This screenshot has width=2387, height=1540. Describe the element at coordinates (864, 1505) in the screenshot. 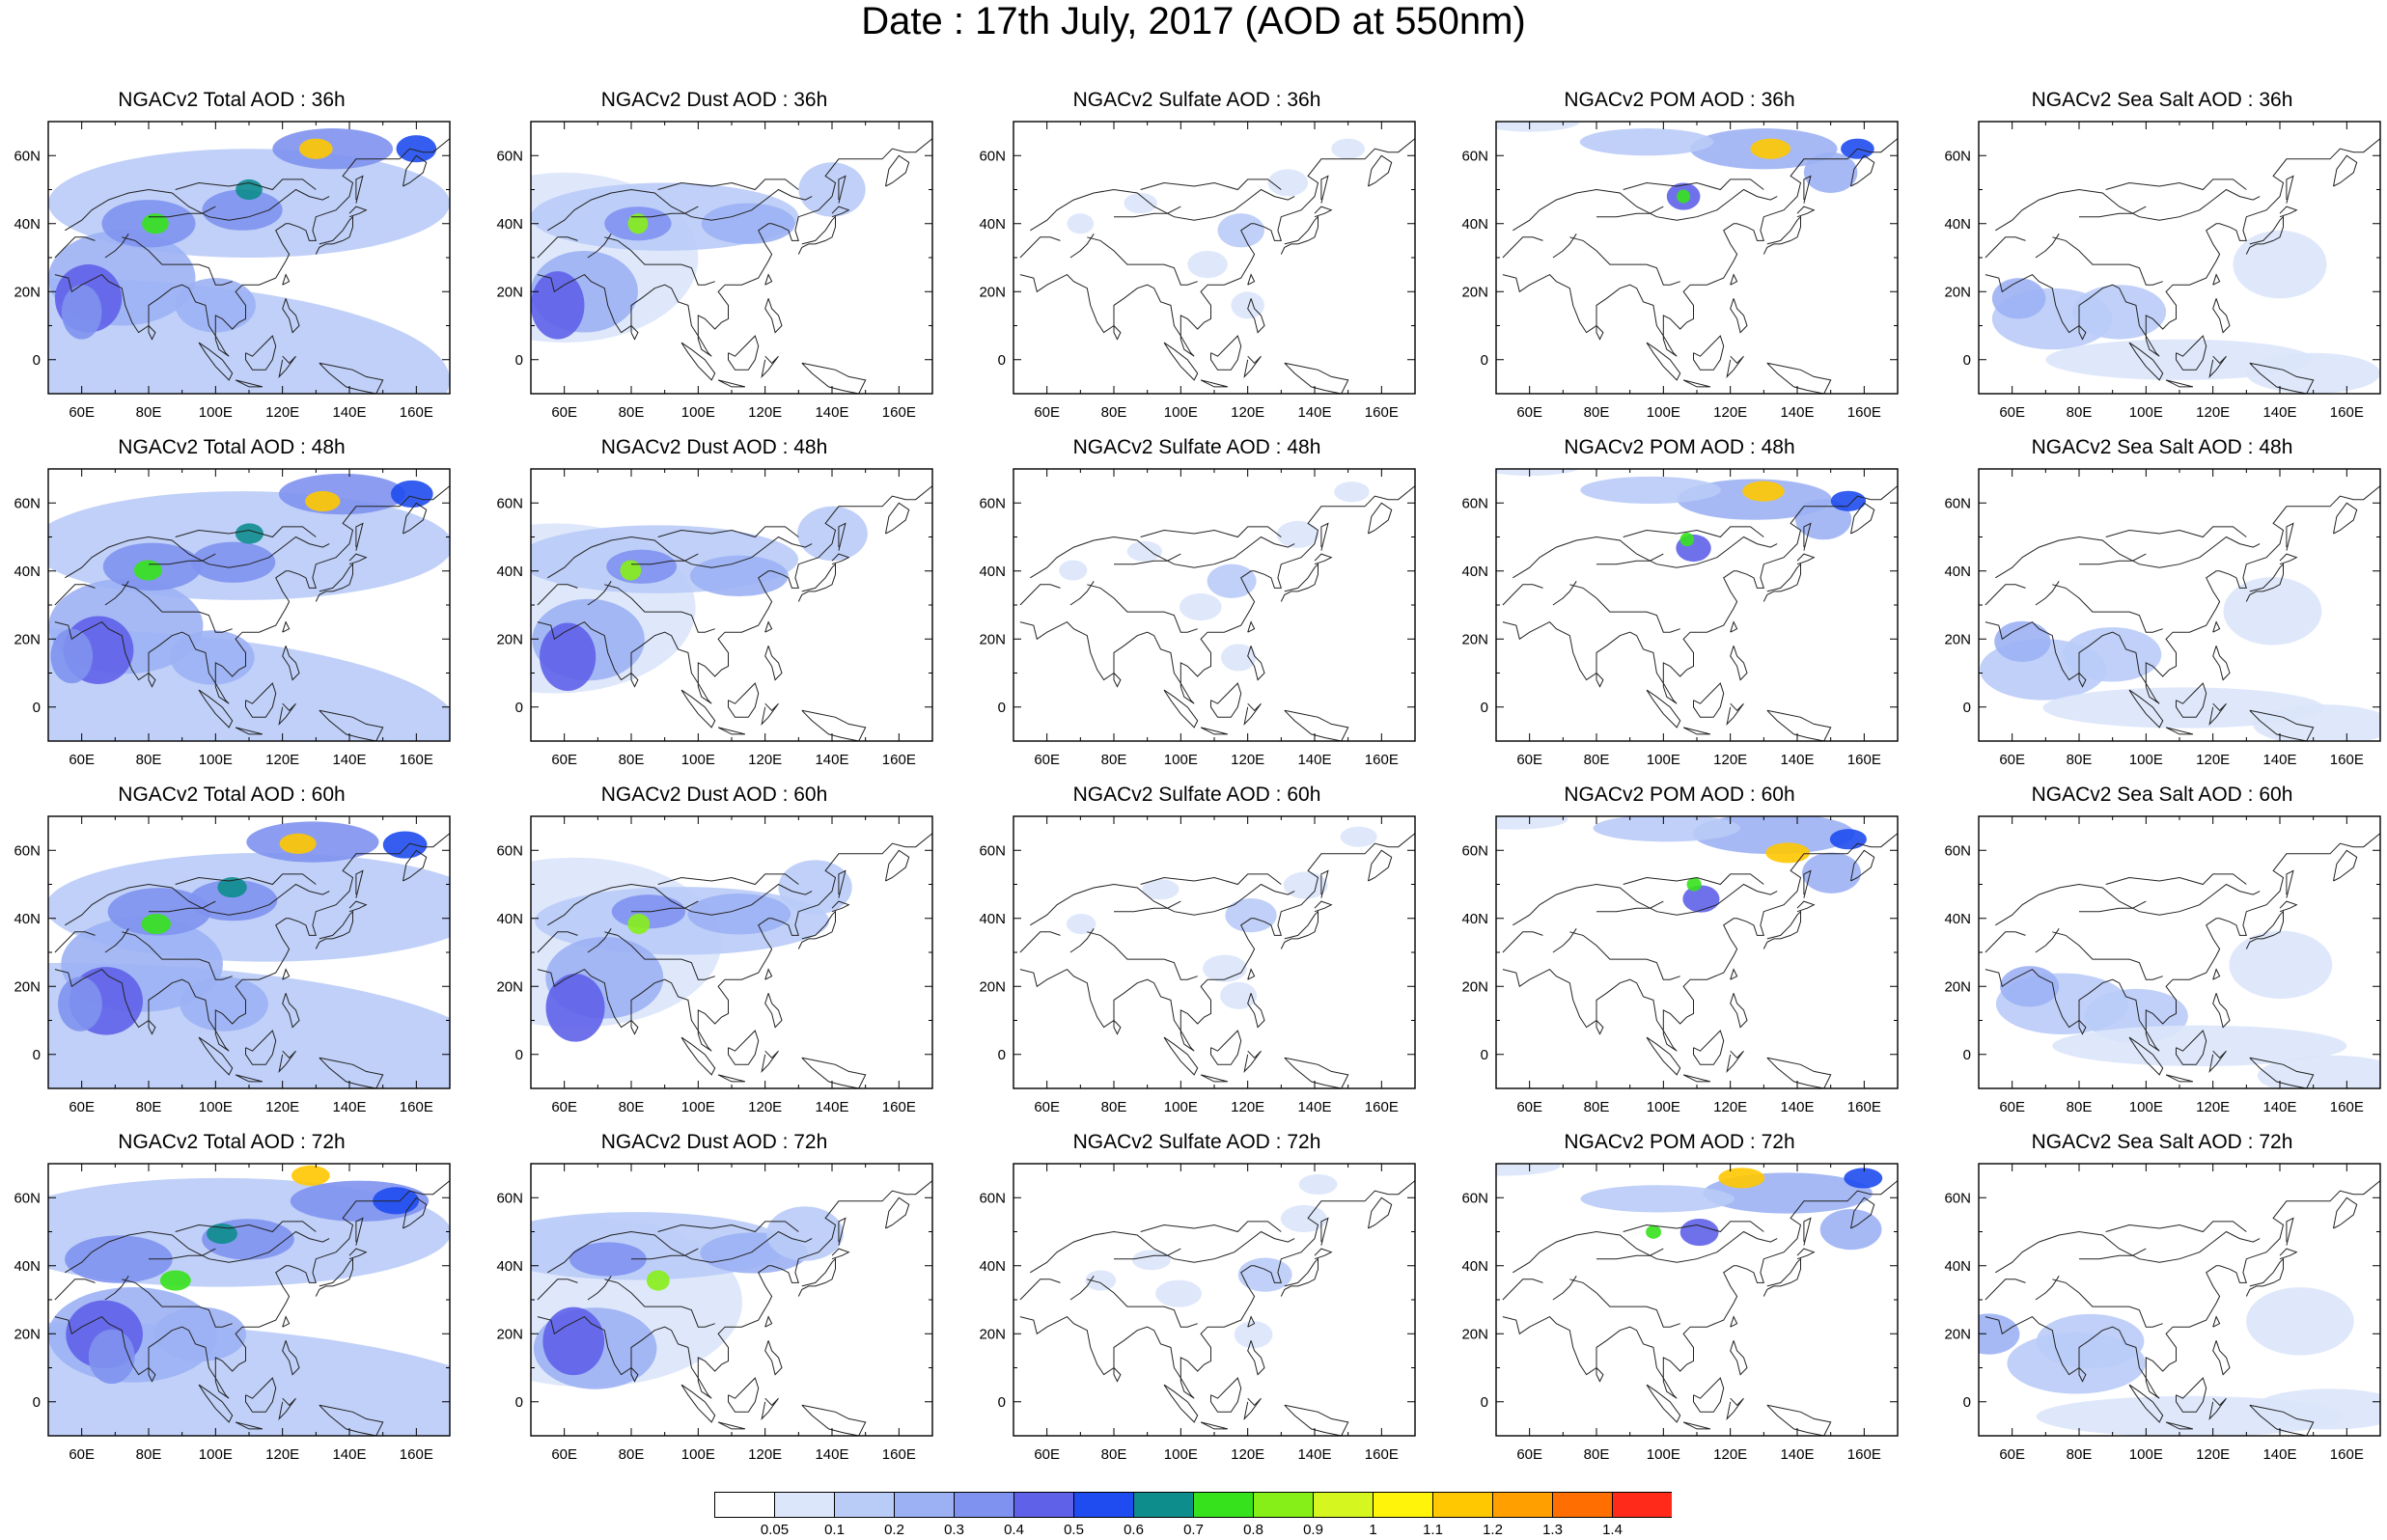

I see `colorbar-swatch` at that location.